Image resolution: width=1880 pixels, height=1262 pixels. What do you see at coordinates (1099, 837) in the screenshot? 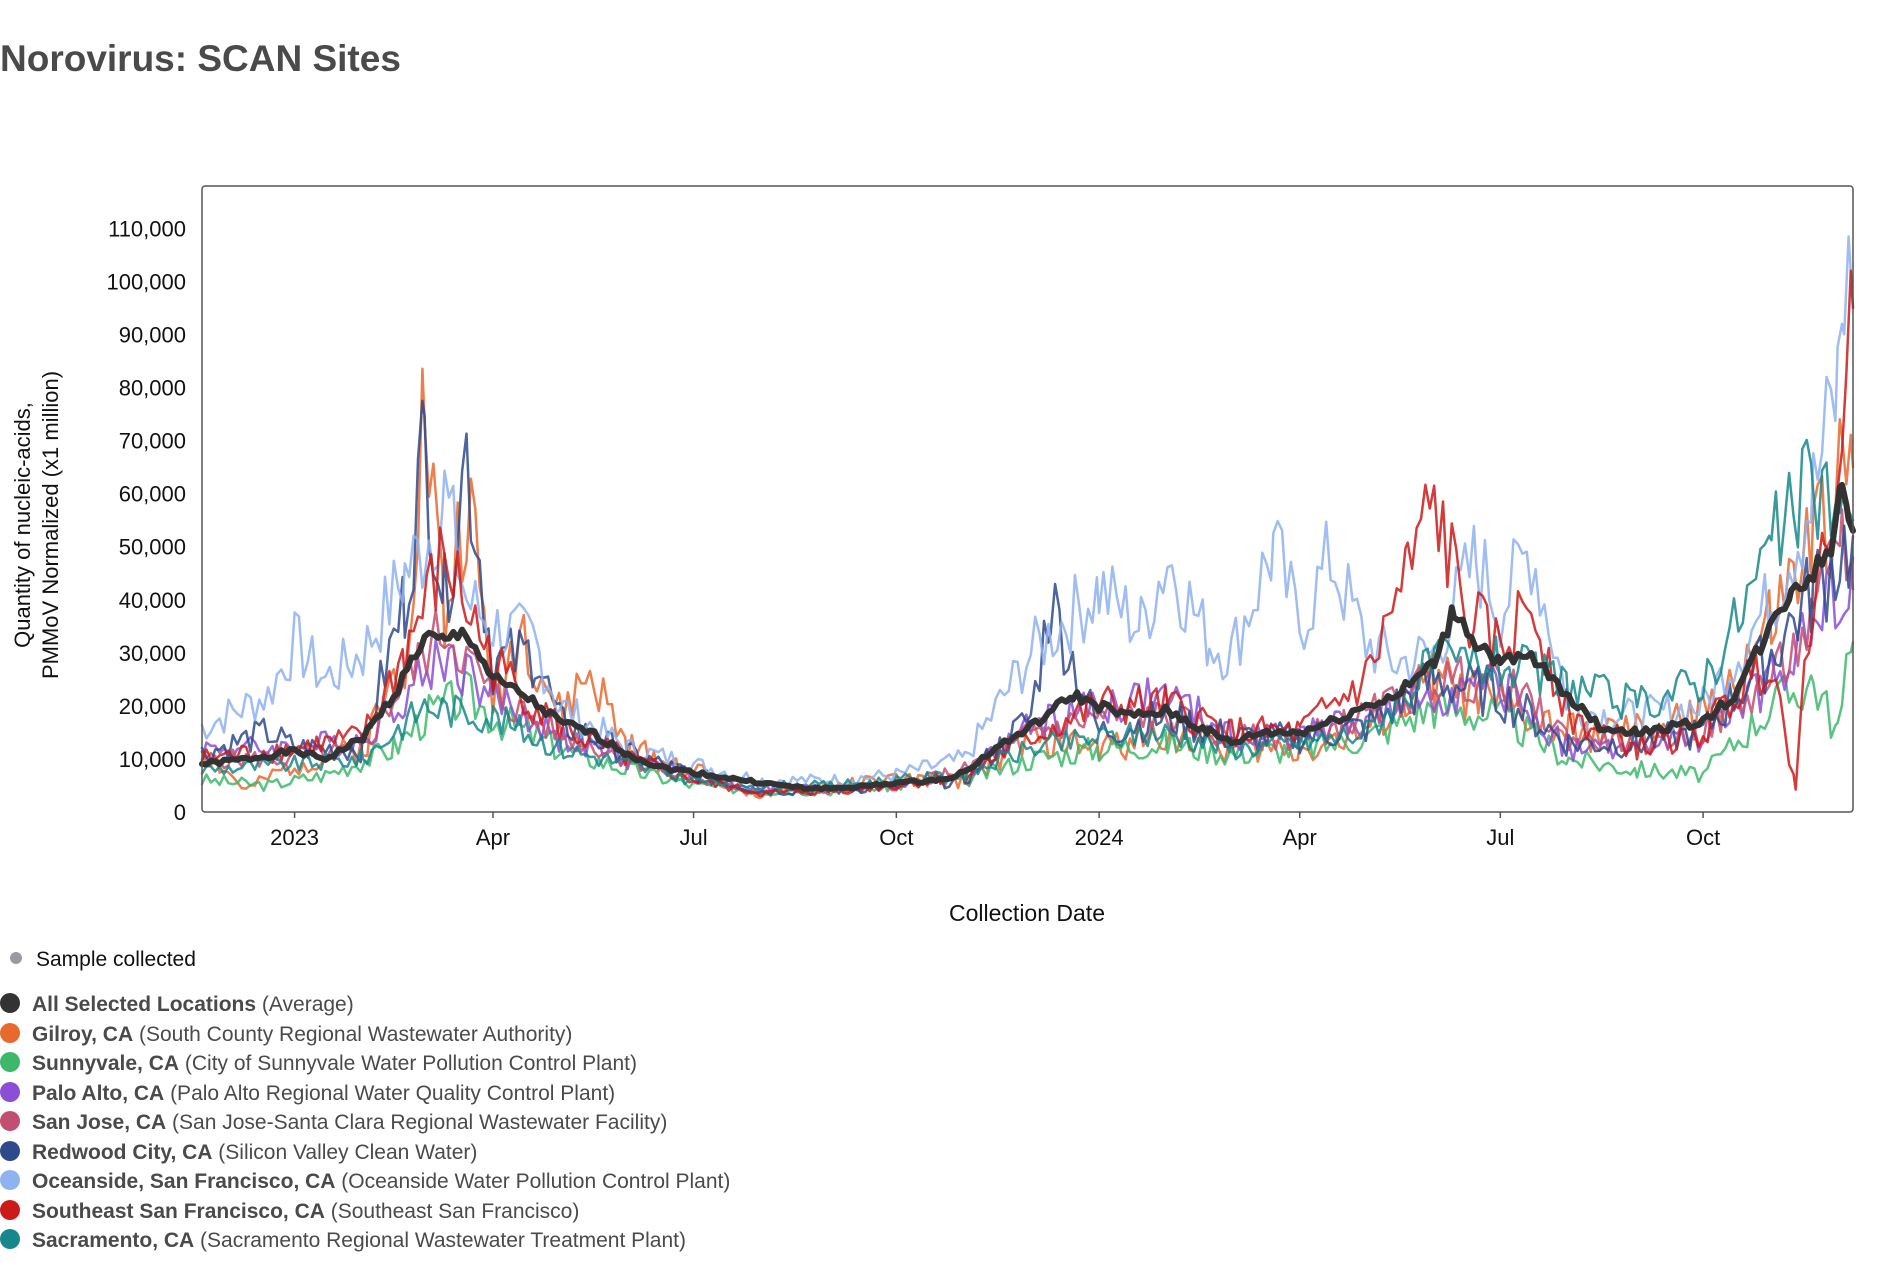
I see `x-tick-label: 2024` at bounding box center [1099, 837].